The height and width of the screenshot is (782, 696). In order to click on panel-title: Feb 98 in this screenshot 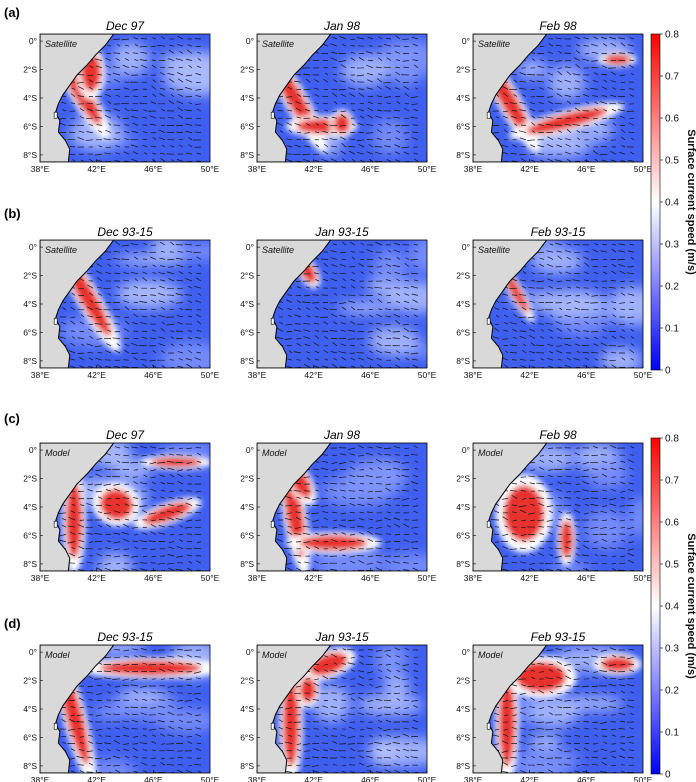, I will do `click(558, 26)`.